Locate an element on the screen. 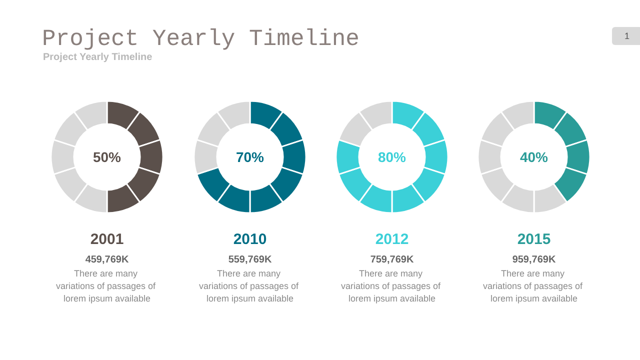  text: 1 is located at coordinates (626, 36).